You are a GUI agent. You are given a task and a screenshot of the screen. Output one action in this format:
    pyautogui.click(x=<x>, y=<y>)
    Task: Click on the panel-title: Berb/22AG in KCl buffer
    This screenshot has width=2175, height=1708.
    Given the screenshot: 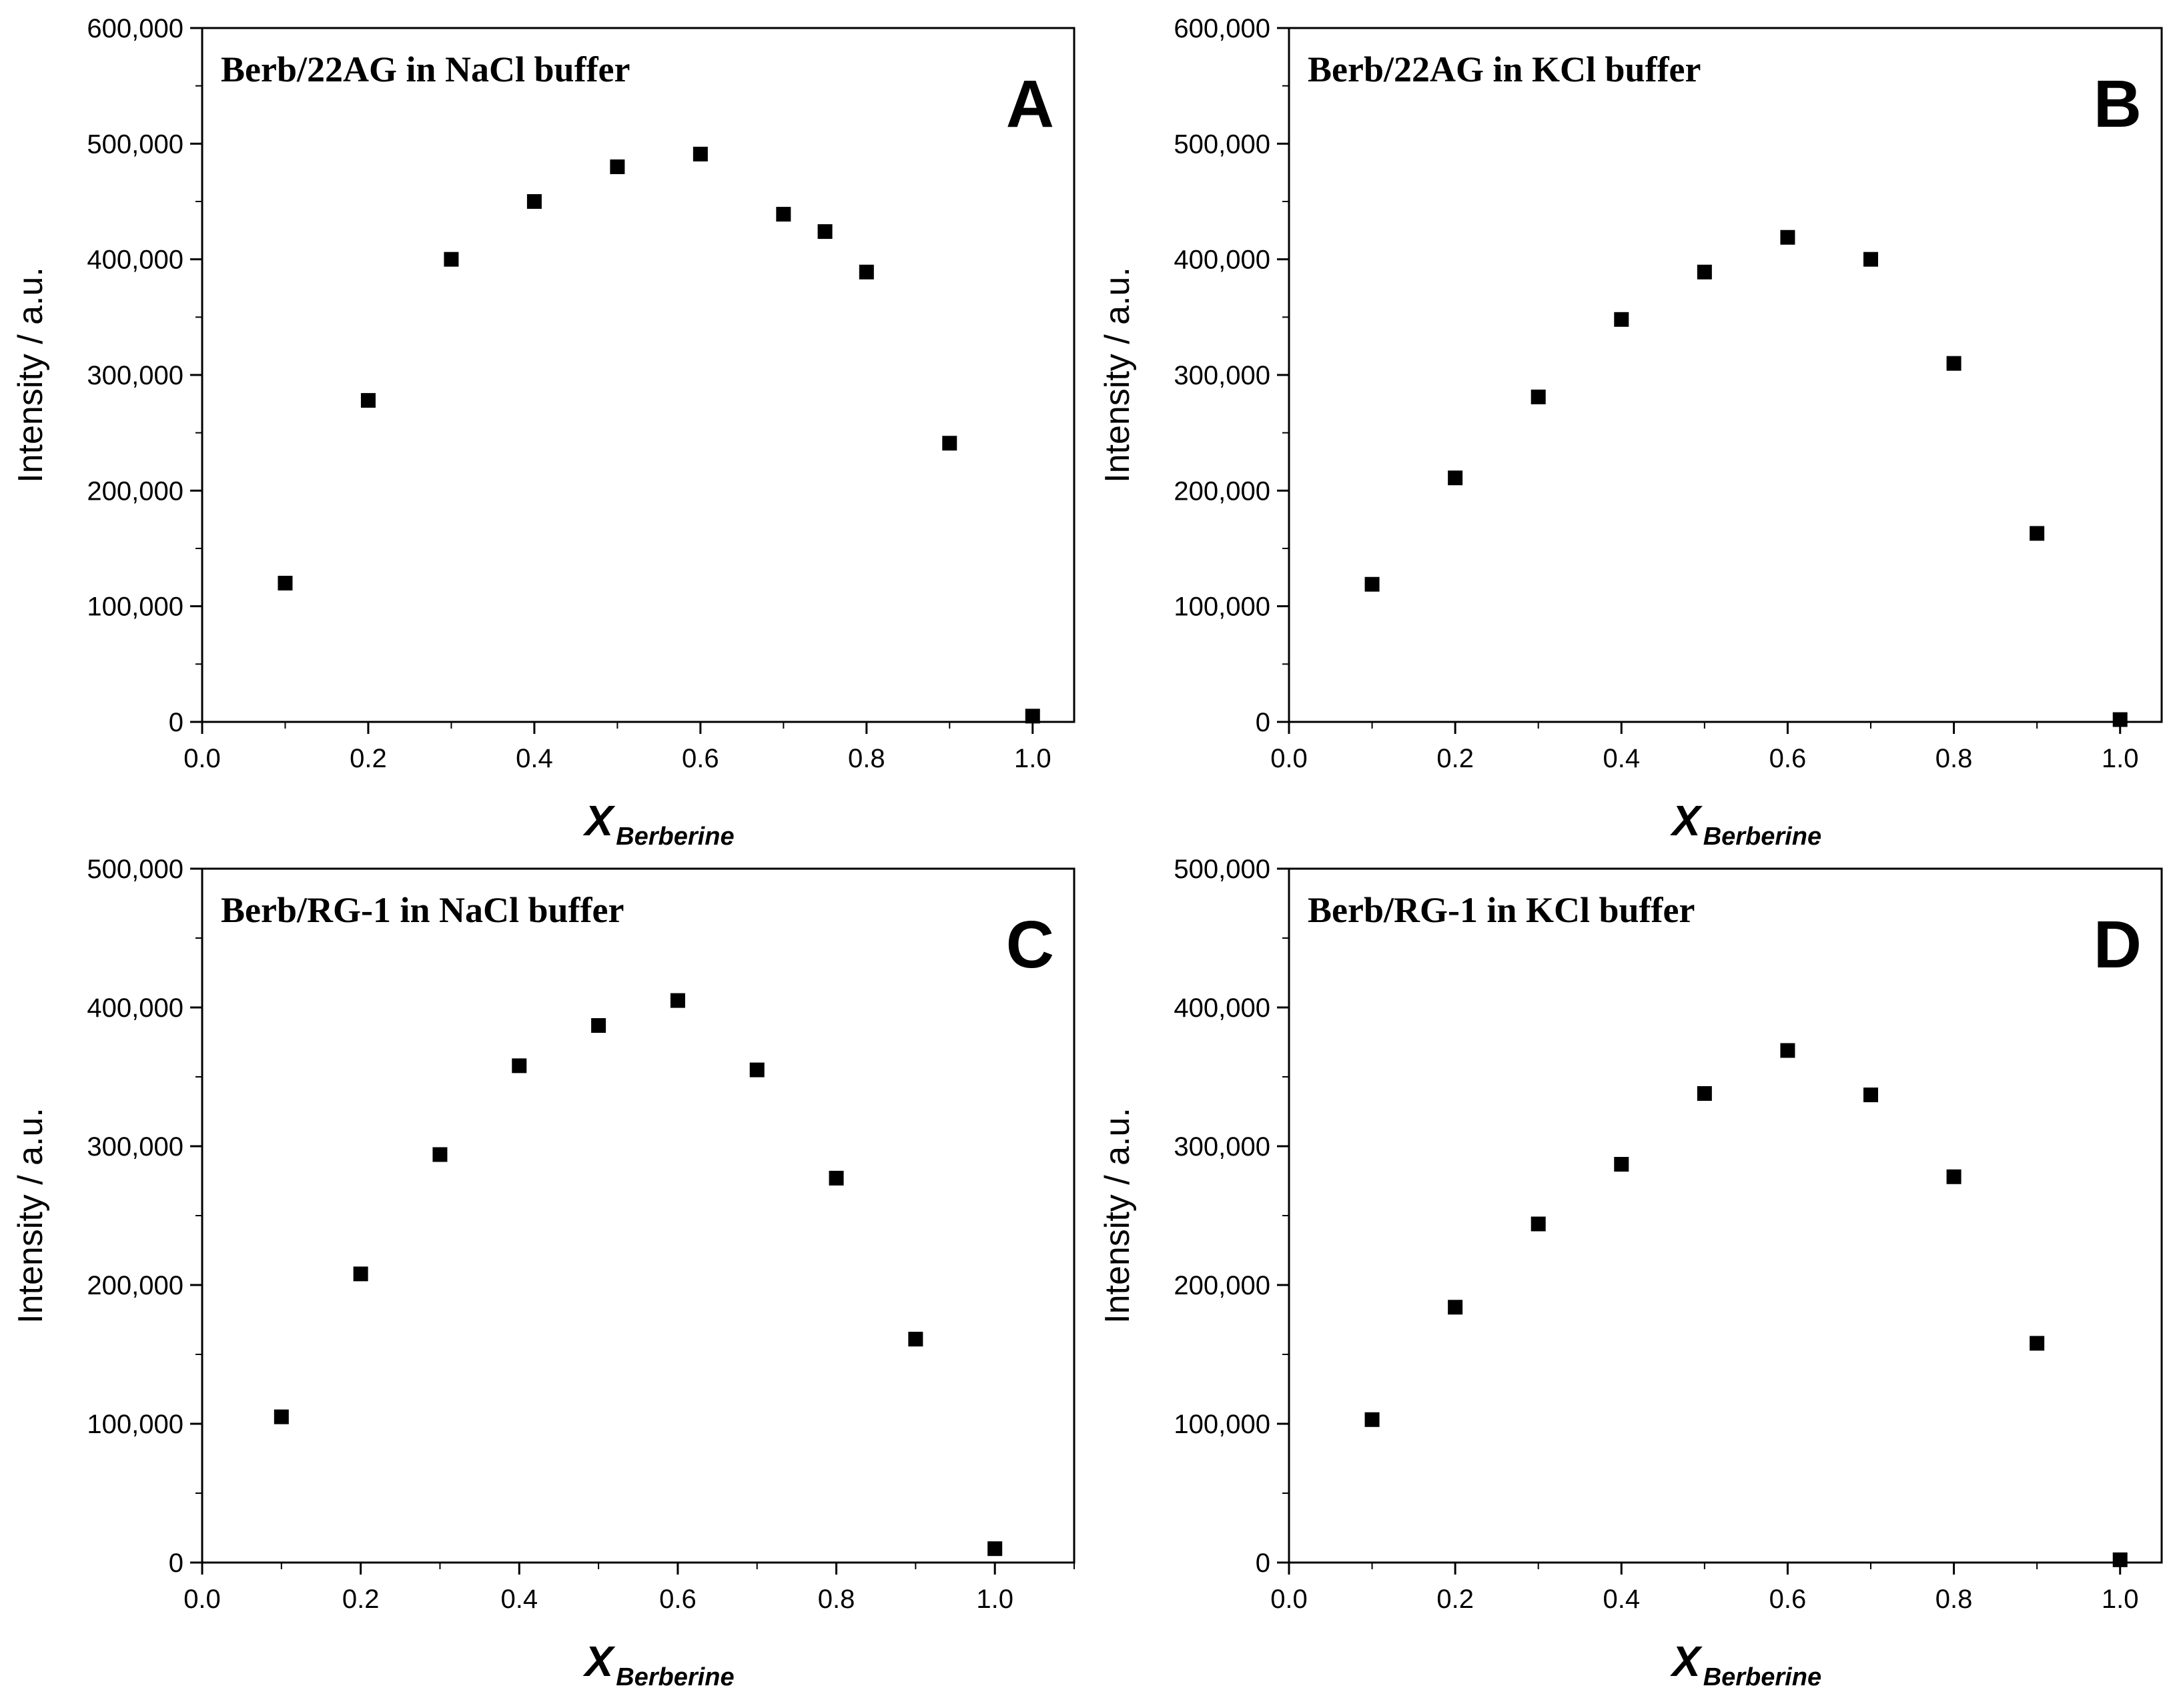 What is the action you would take?
    pyautogui.click(x=1505, y=69)
    